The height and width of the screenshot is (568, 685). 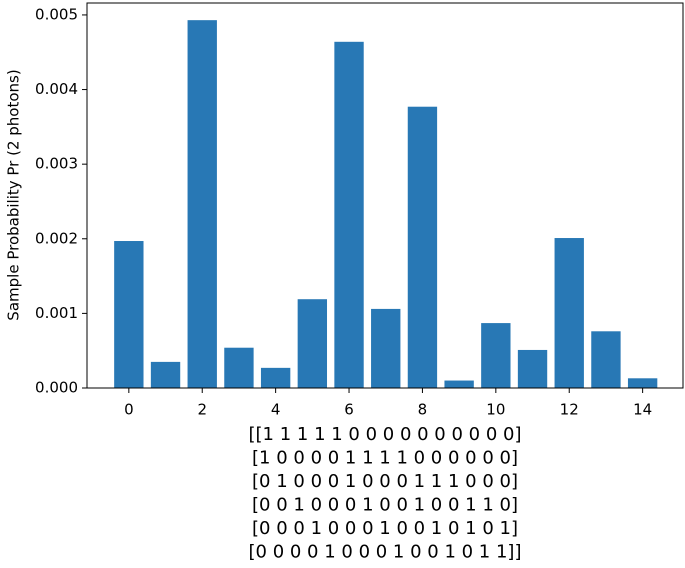 What do you see at coordinates (276, 410) in the screenshot?
I see `x-tick-label: 4` at bounding box center [276, 410].